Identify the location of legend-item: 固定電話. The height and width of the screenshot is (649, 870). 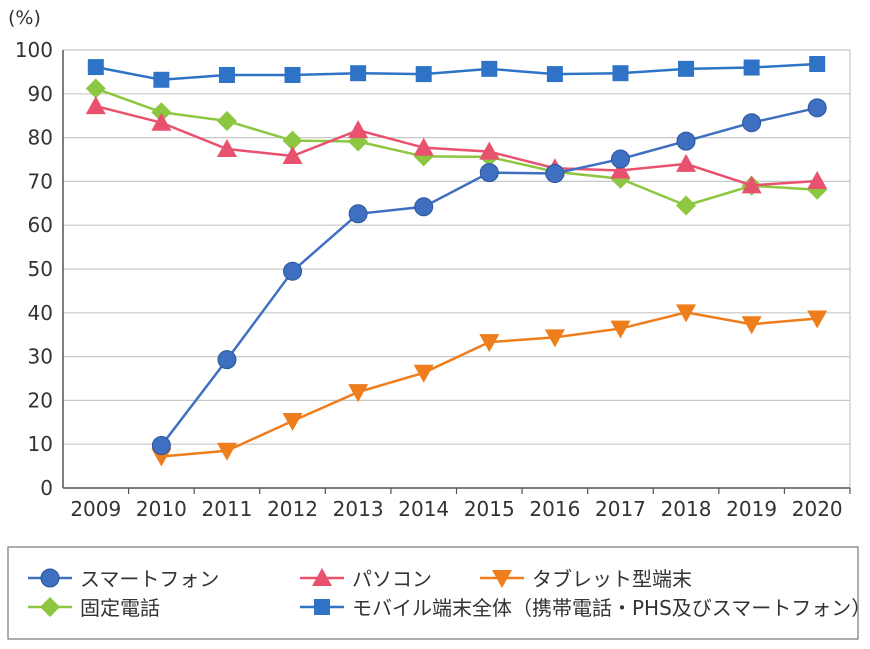
(94, 608).